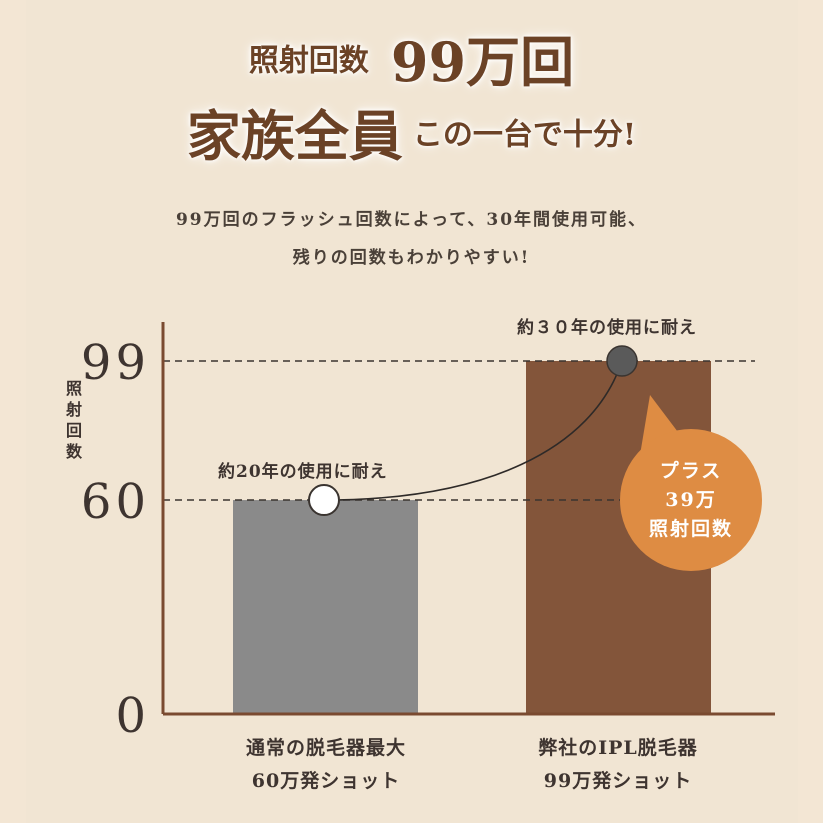  I want to click on badge-line-3: 照射回数, so click(690, 528).